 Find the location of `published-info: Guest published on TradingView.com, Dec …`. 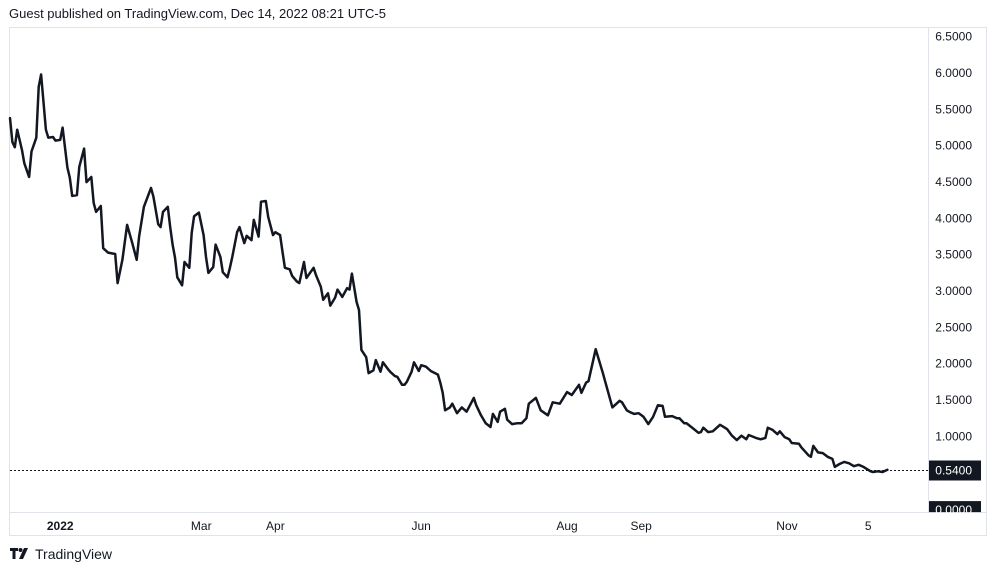

published-info: Guest published on TradingView.com, Dec … is located at coordinates (197, 13).